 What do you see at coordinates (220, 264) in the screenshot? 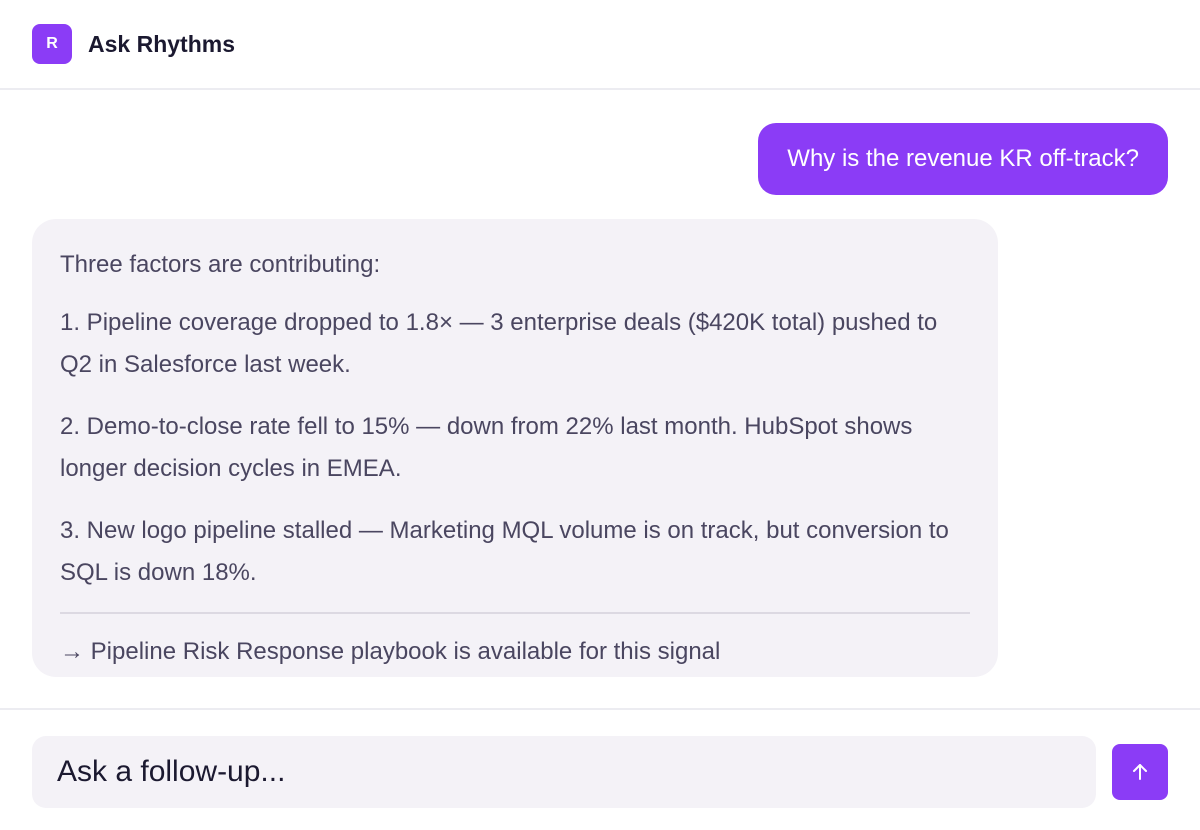
I see `assistant-intro: Three factors are contributing:` at bounding box center [220, 264].